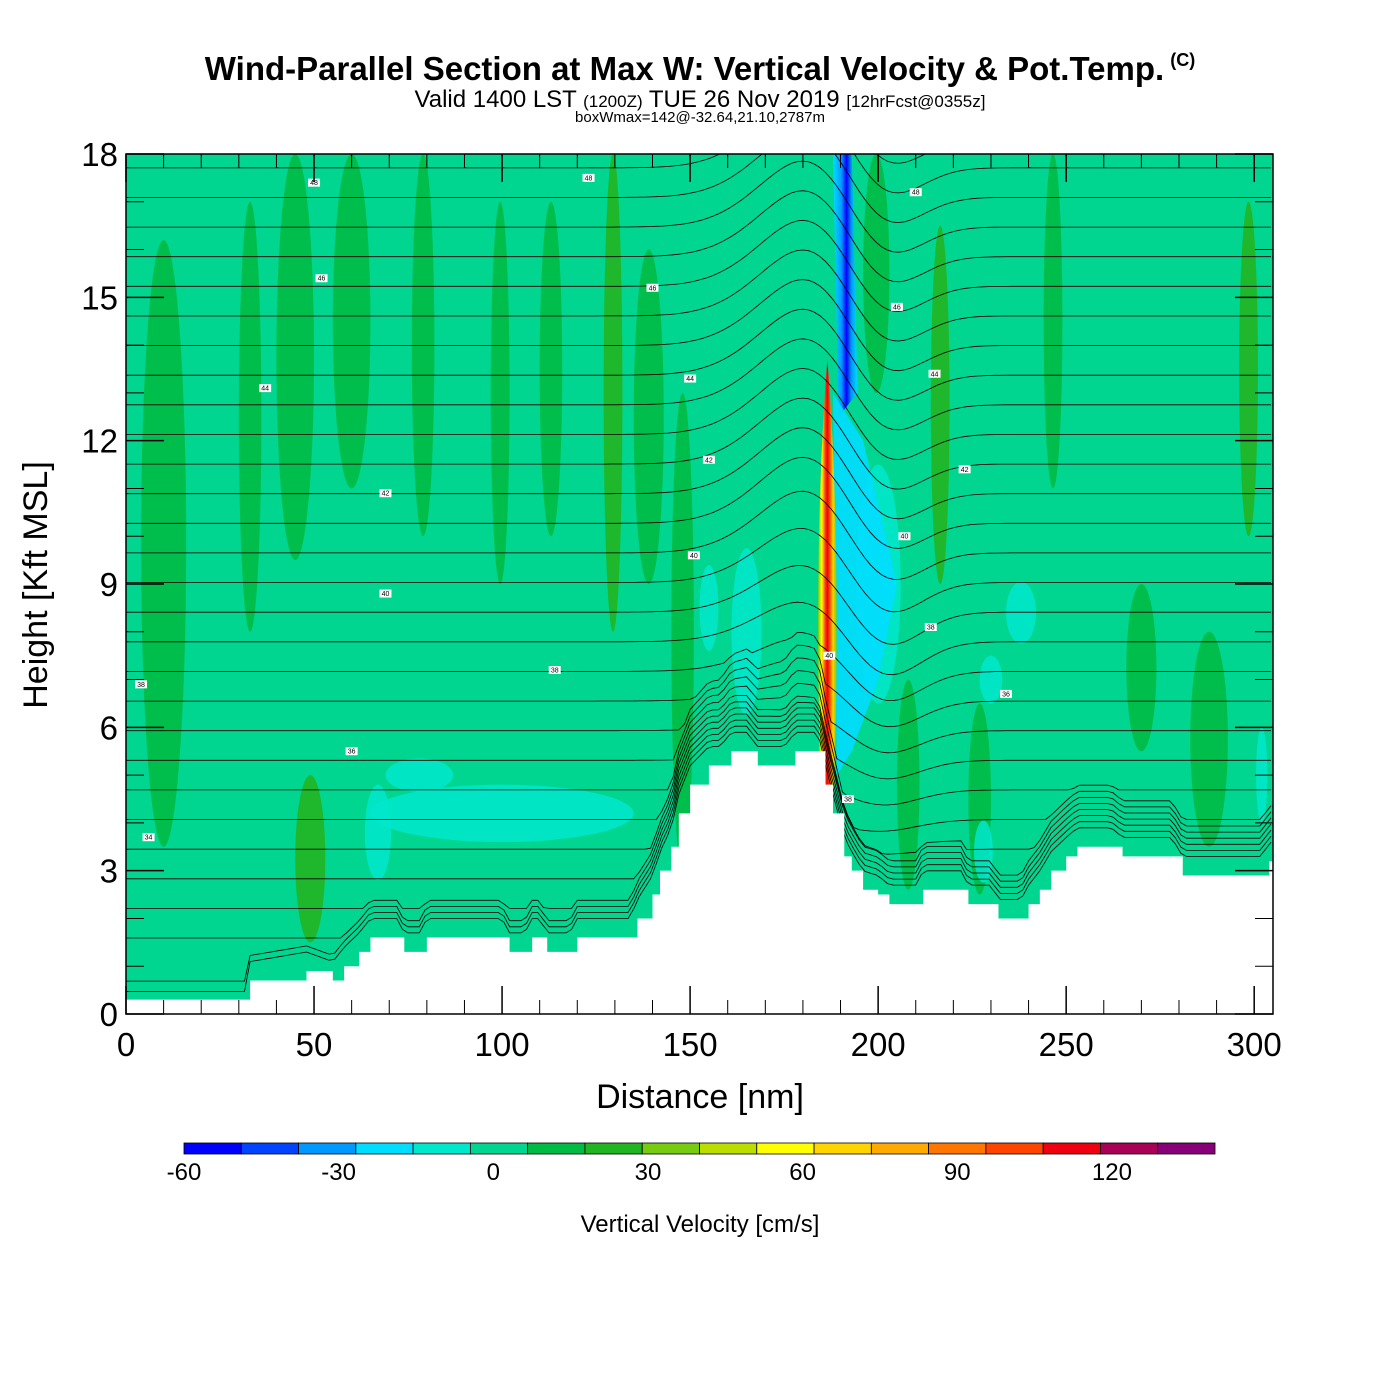 This screenshot has height=1400, width=1400. What do you see at coordinates (338, 1172) in the screenshot?
I see `colorbar-tick-label: -30` at bounding box center [338, 1172].